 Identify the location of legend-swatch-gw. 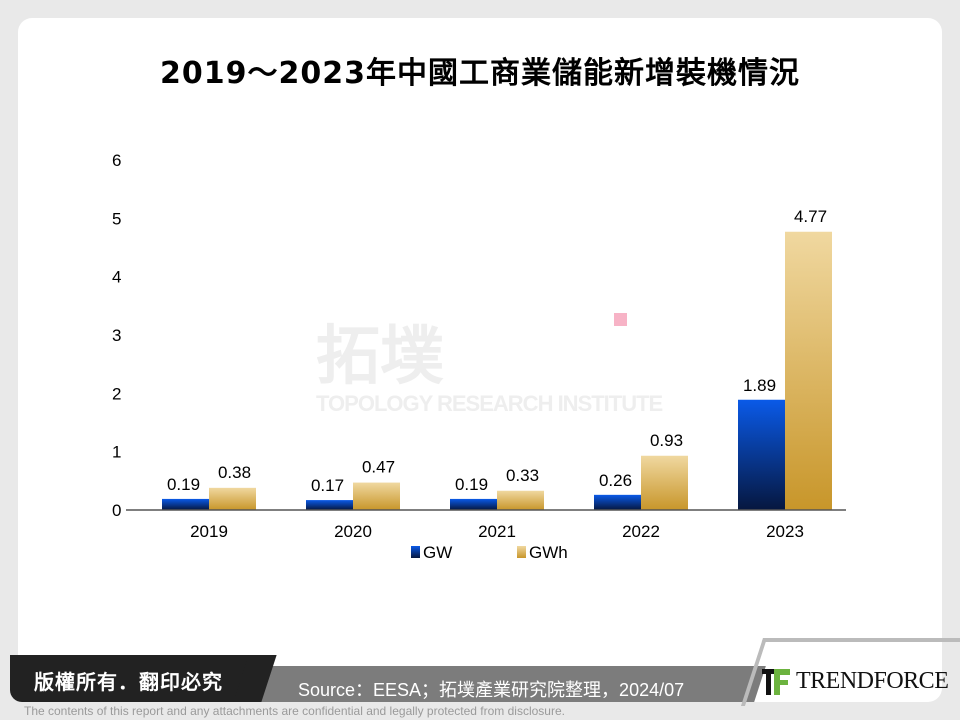
(415, 552).